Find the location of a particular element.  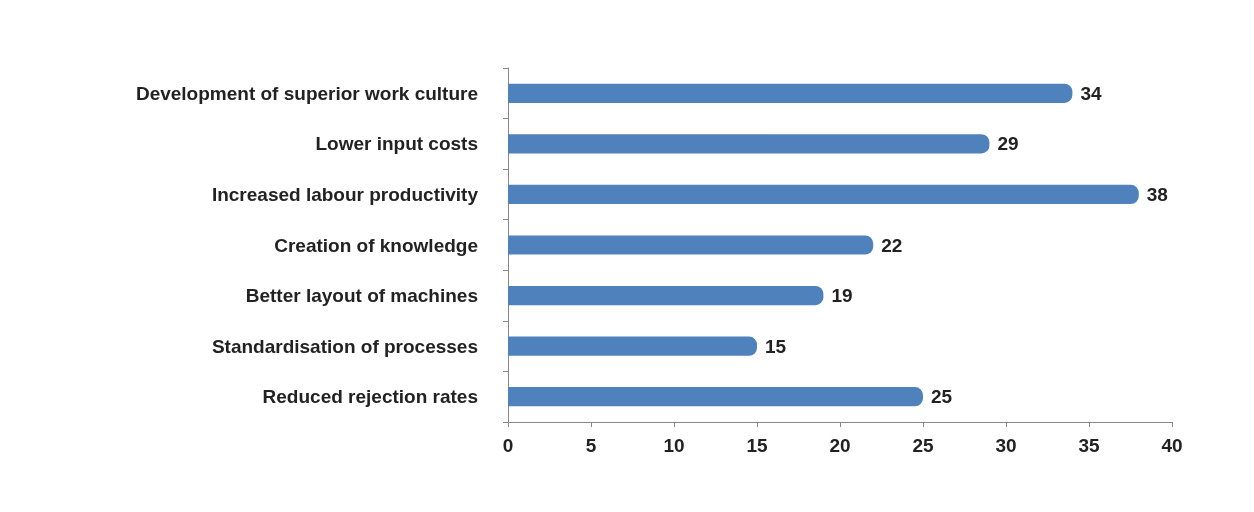

data-label: 38 is located at coordinates (1157, 194).